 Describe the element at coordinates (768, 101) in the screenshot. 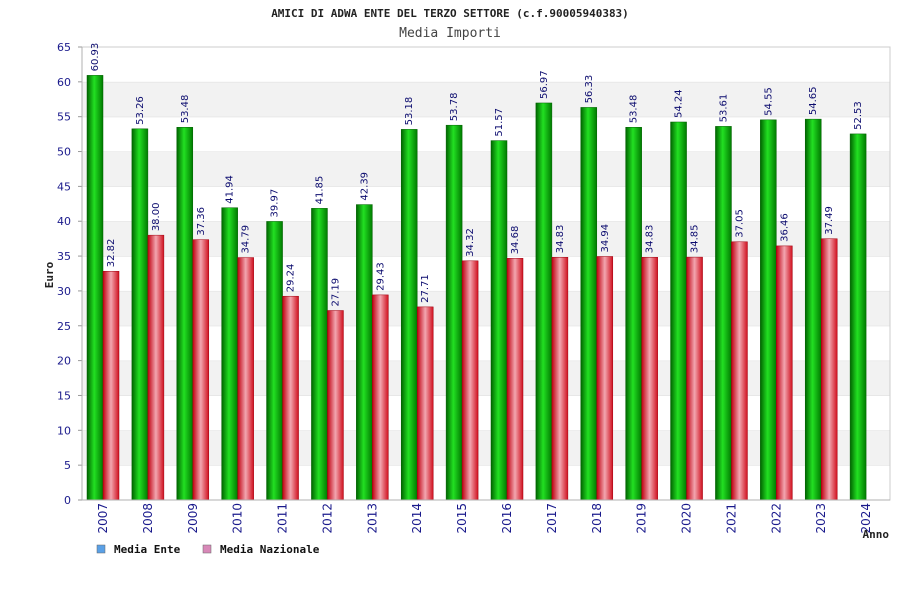

I see `data-label: 54.55` at that location.